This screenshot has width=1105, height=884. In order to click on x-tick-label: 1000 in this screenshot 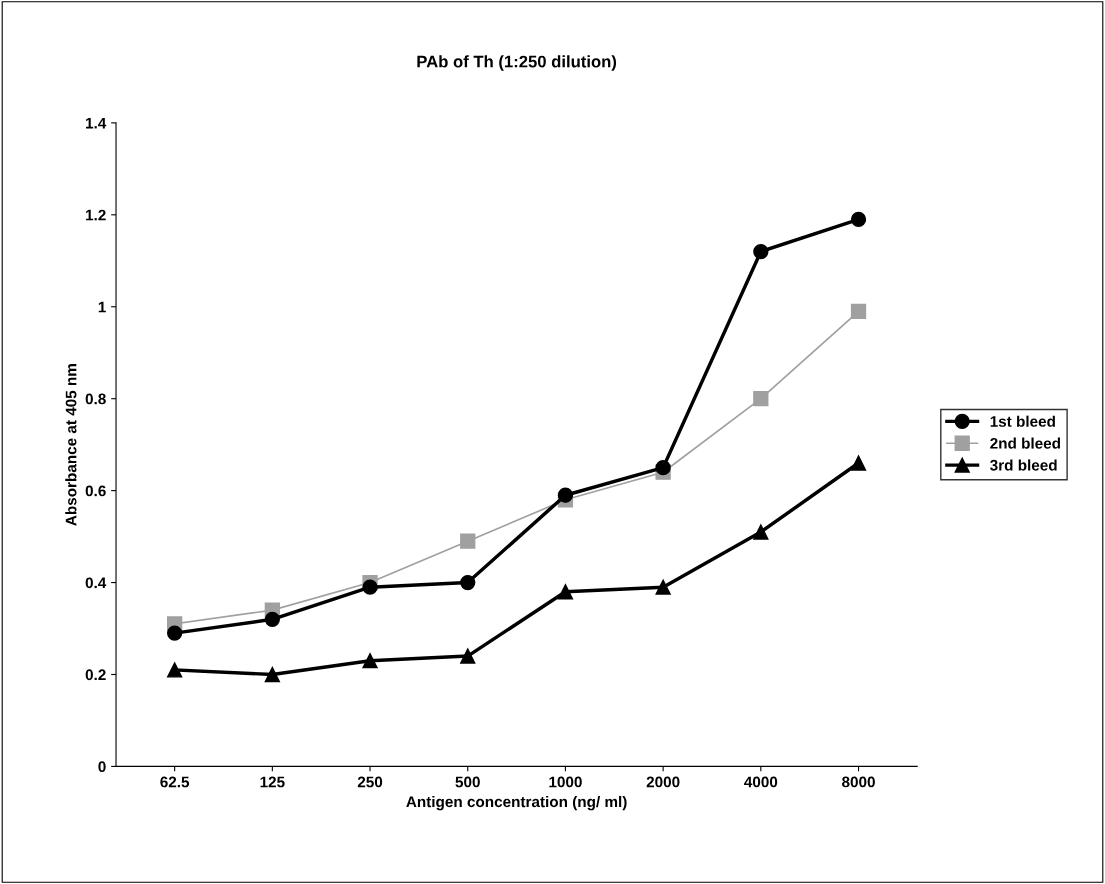, I will do `click(565, 782)`.